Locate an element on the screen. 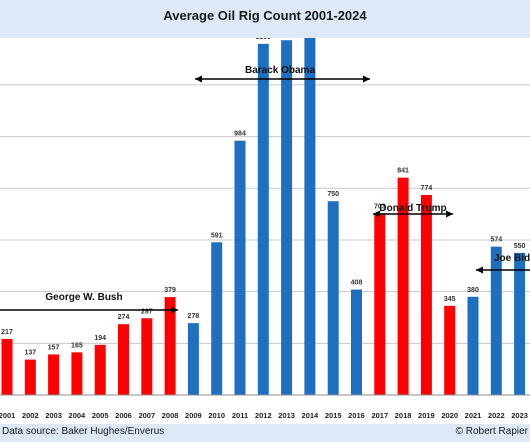  x-tick-label: 2011 is located at coordinates (240, 415).